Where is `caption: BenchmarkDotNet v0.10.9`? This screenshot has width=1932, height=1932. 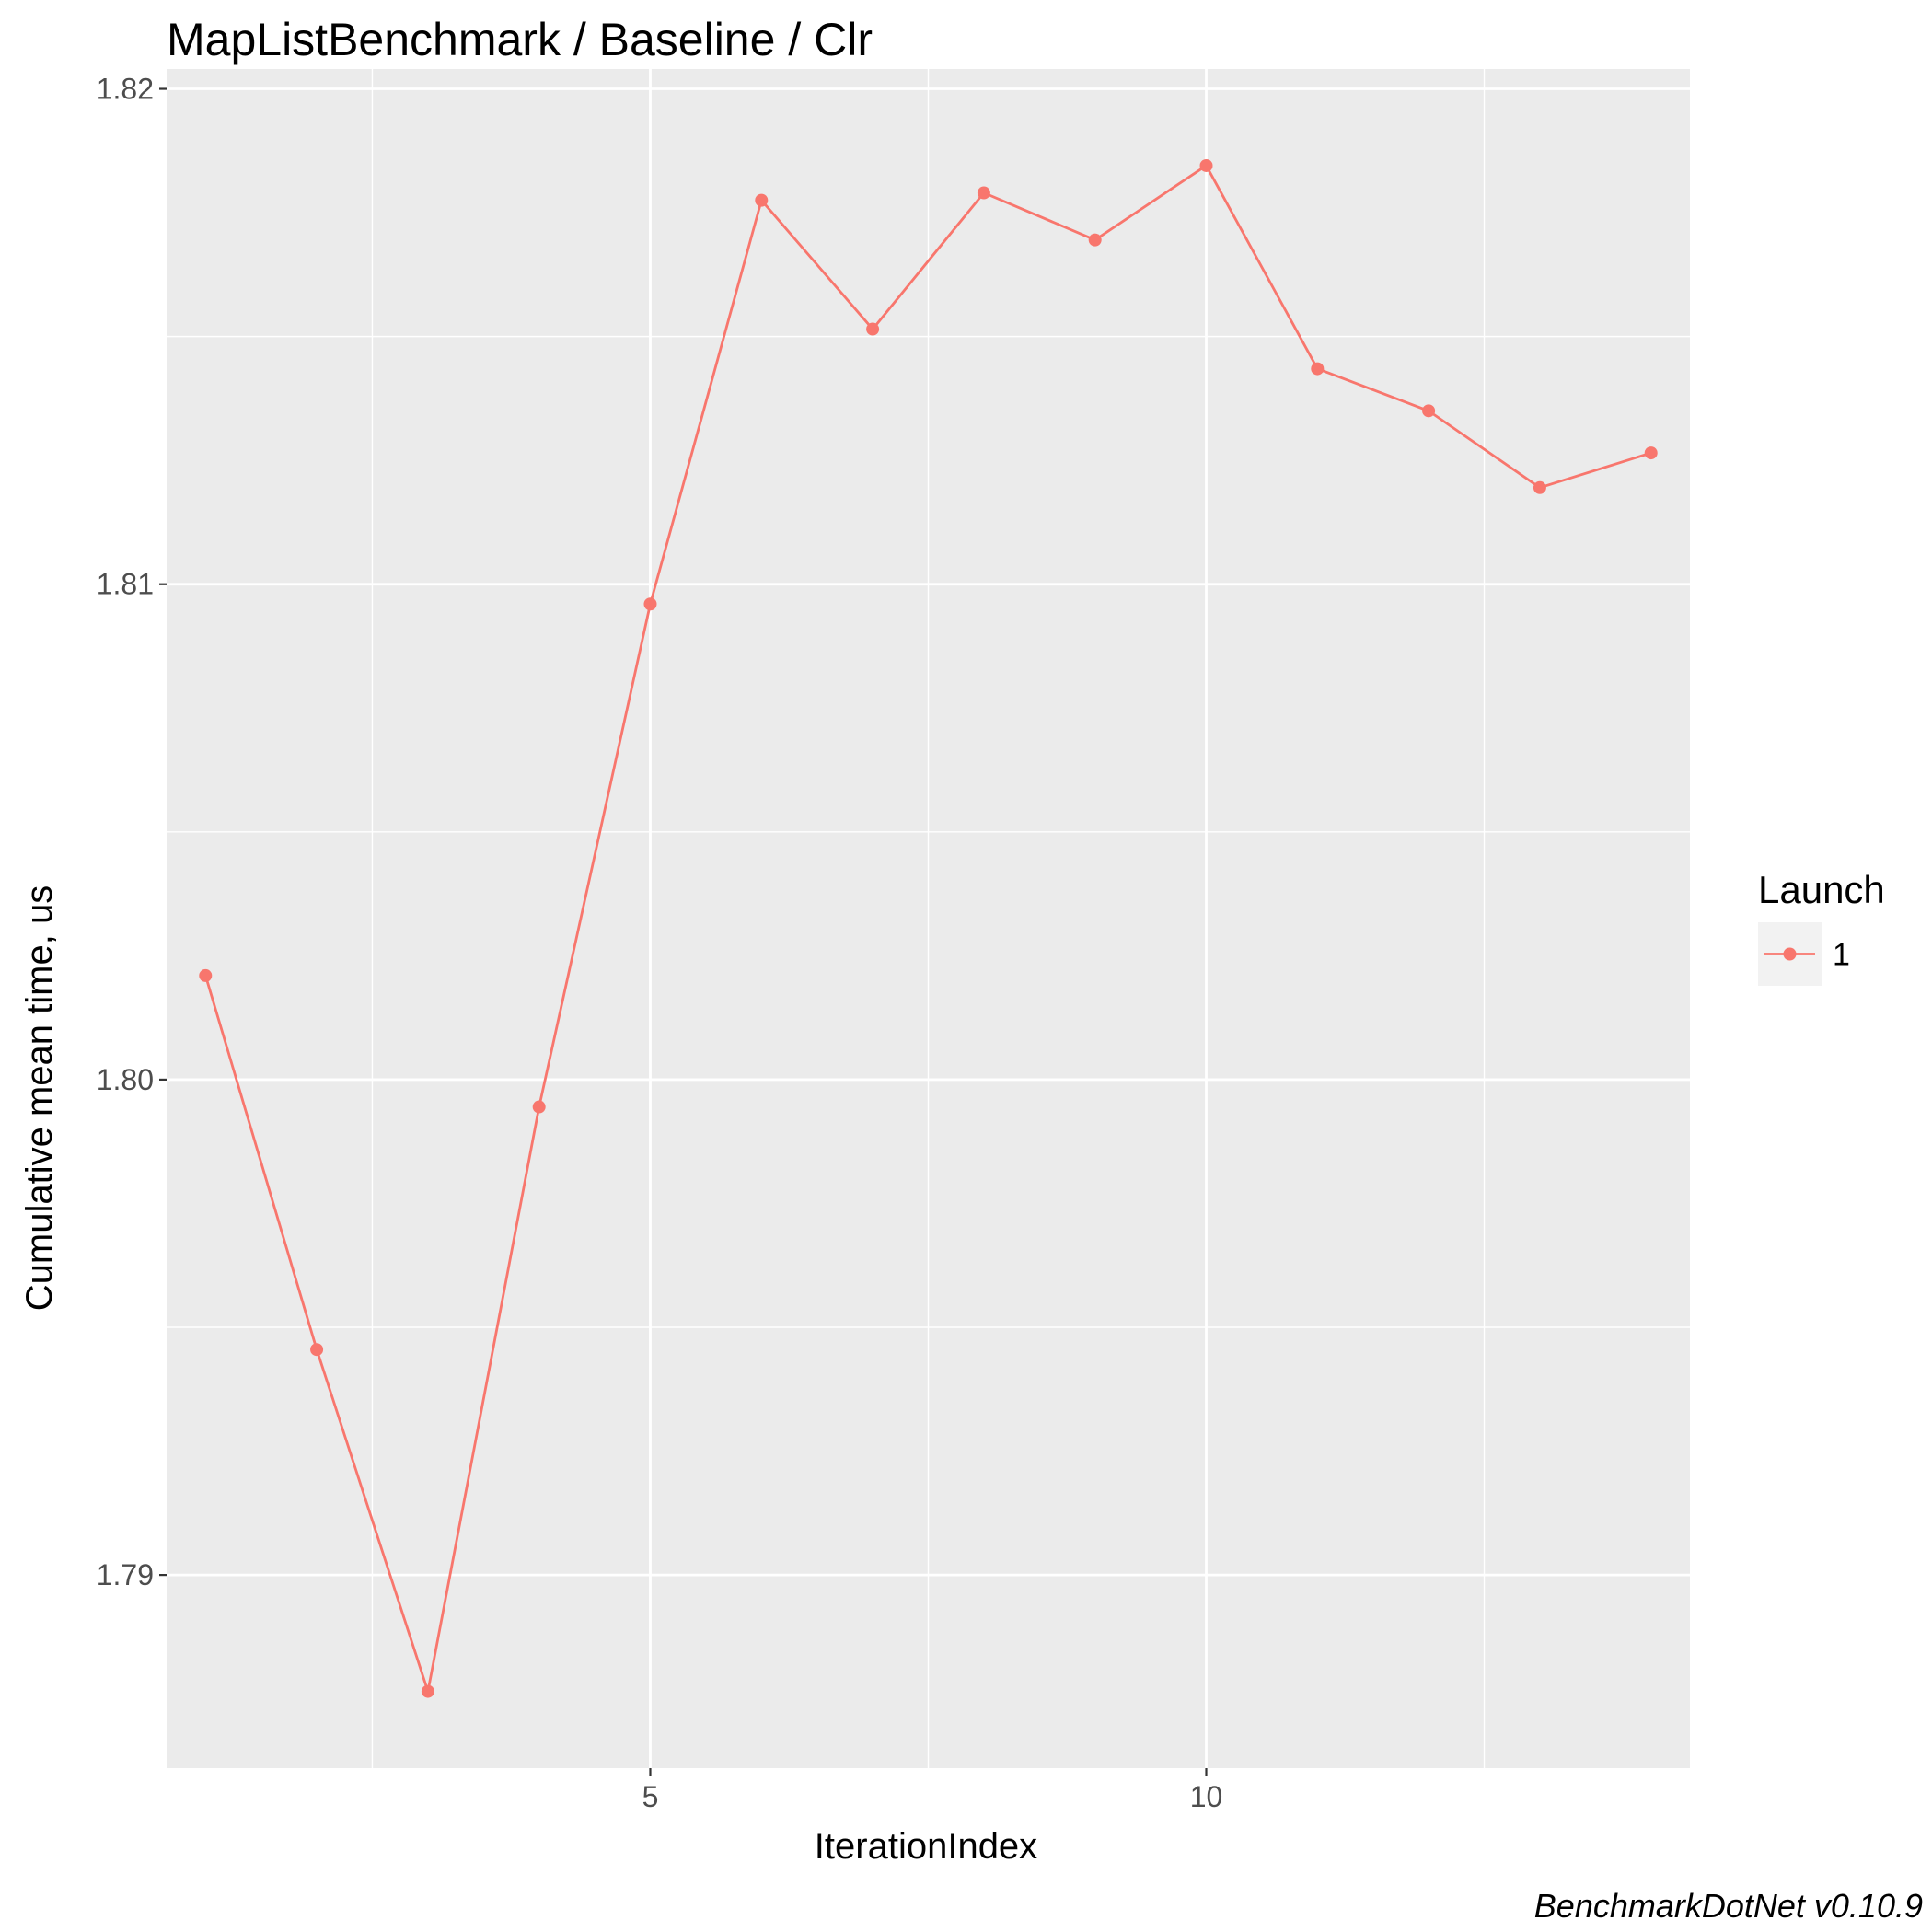
caption: BenchmarkDotNet v0.10.9 is located at coordinates (1729, 1906).